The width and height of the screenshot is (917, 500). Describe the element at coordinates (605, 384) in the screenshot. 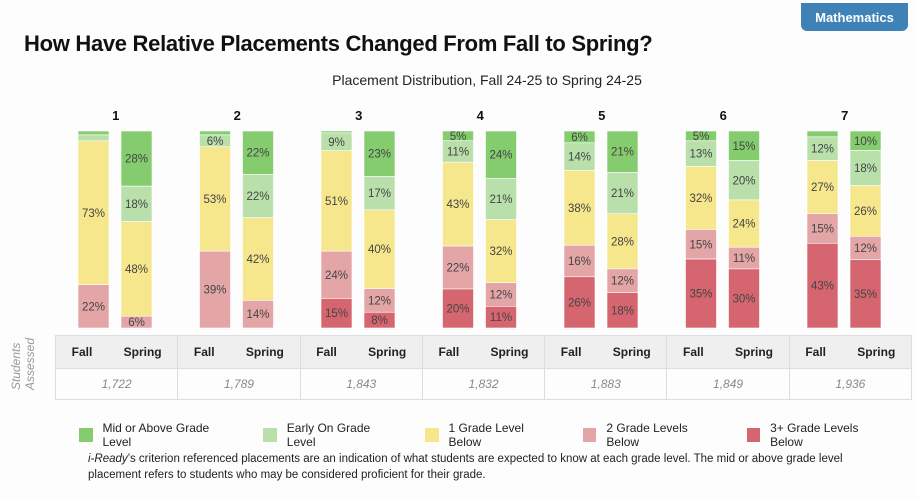

I see `students-count: 1,883` at that location.